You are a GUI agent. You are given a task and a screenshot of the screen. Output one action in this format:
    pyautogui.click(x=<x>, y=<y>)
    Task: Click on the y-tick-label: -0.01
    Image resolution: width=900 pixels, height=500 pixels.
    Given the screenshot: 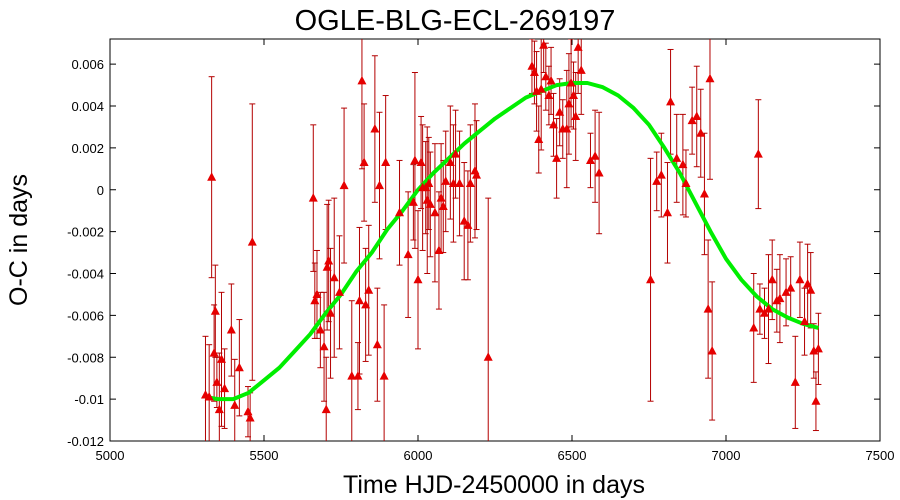 What is the action you would take?
    pyautogui.click(x=89, y=399)
    